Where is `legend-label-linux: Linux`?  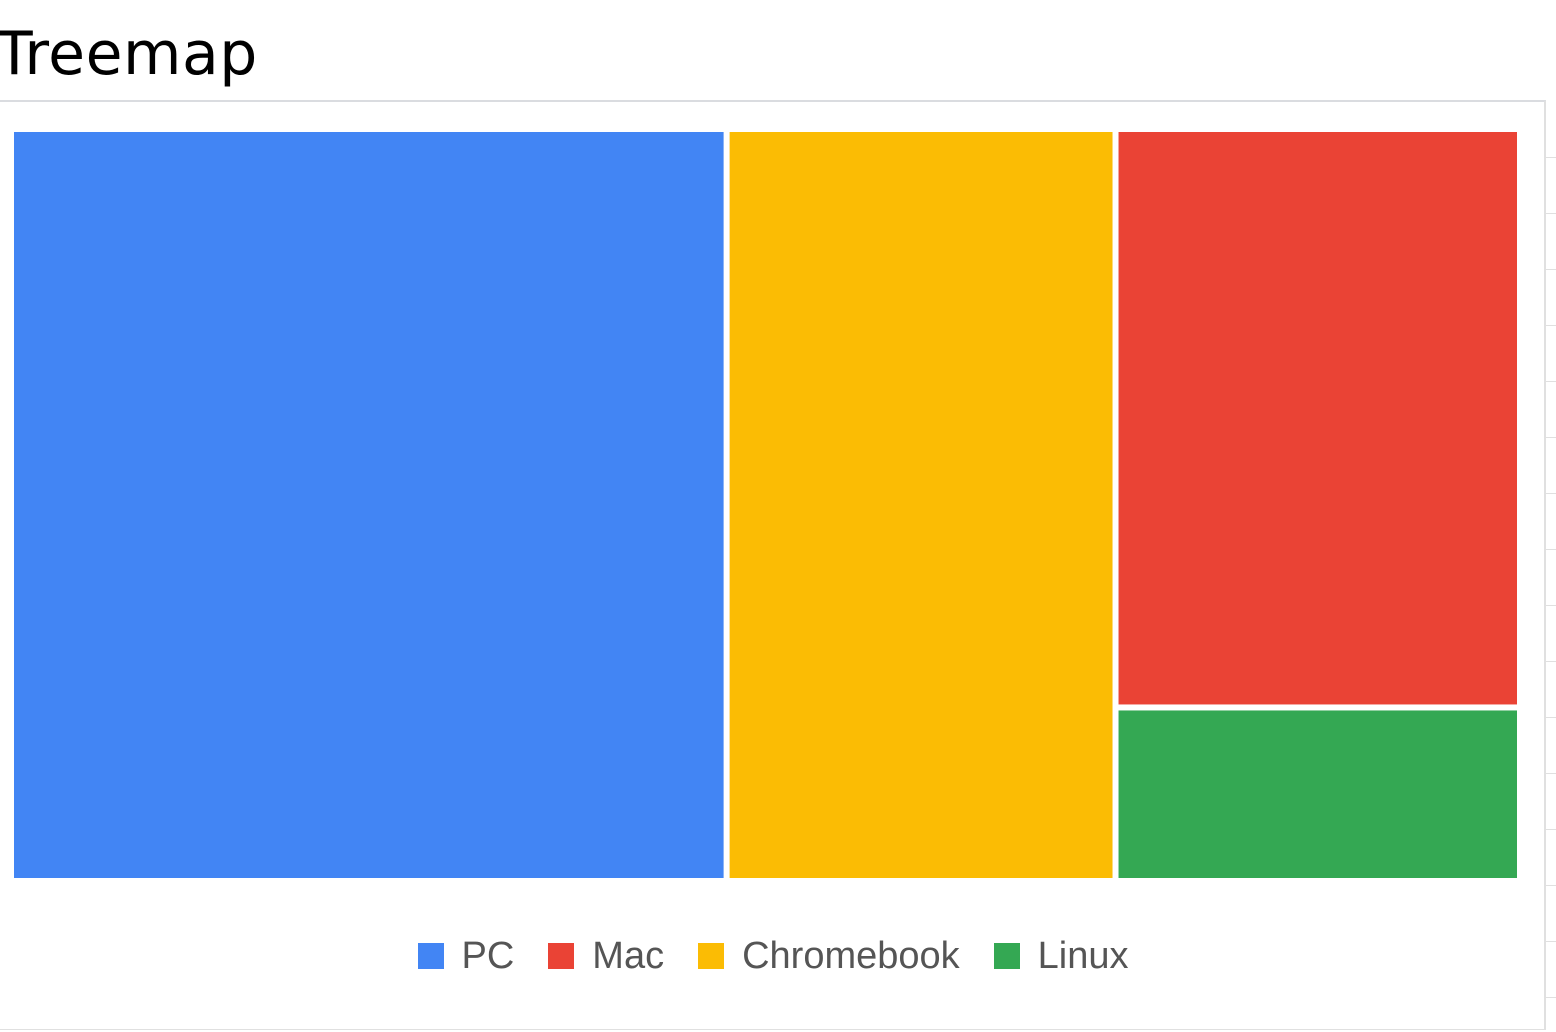 legend-label-linux: Linux is located at coordinates (1083, 956).